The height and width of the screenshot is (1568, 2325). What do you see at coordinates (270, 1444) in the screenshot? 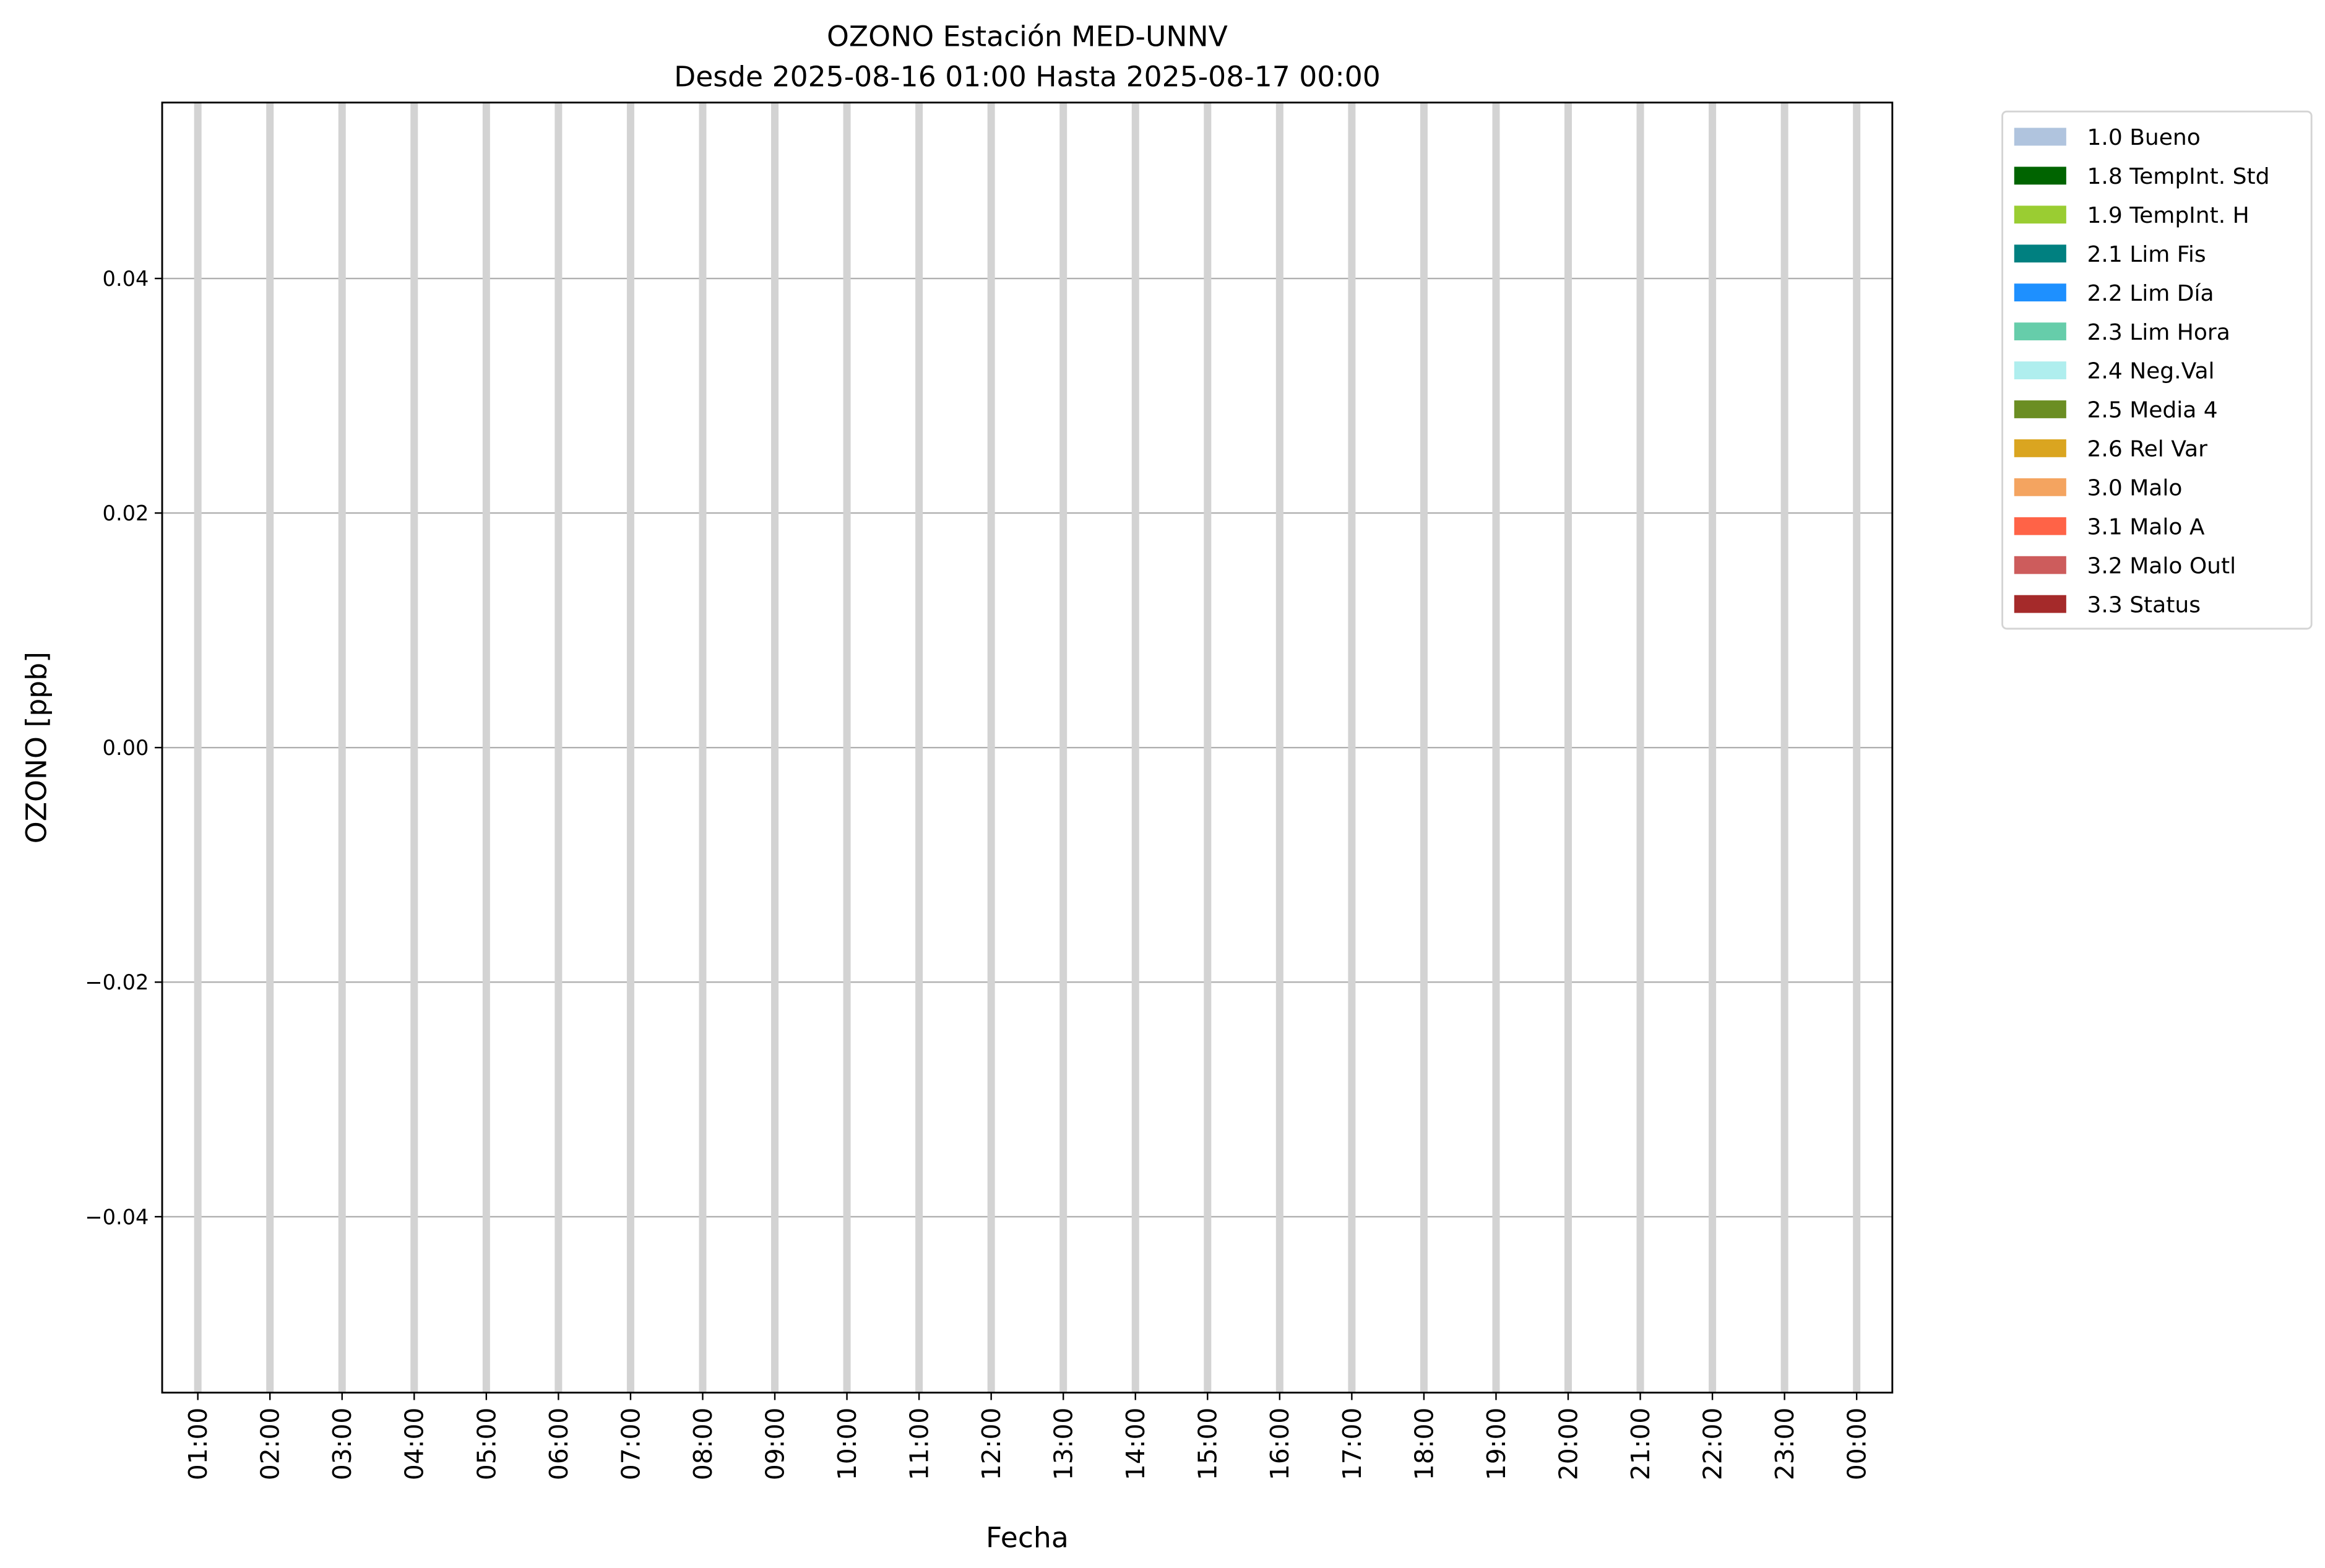
I see `x-tick-label: 02:00` at bounding box center [270, 1444].